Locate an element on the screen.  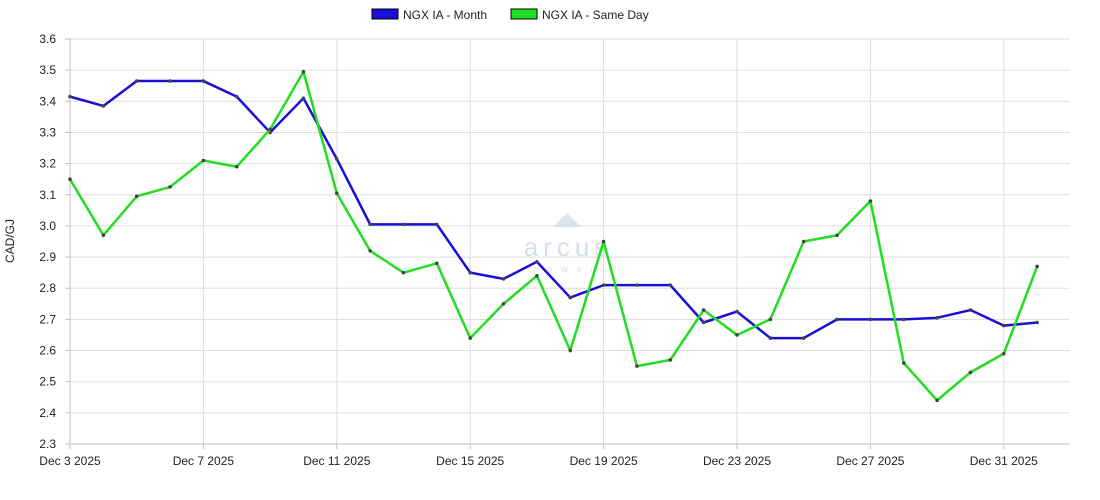
x-tick-label: Dec 19 2025 is located at coordinates (604, 461).